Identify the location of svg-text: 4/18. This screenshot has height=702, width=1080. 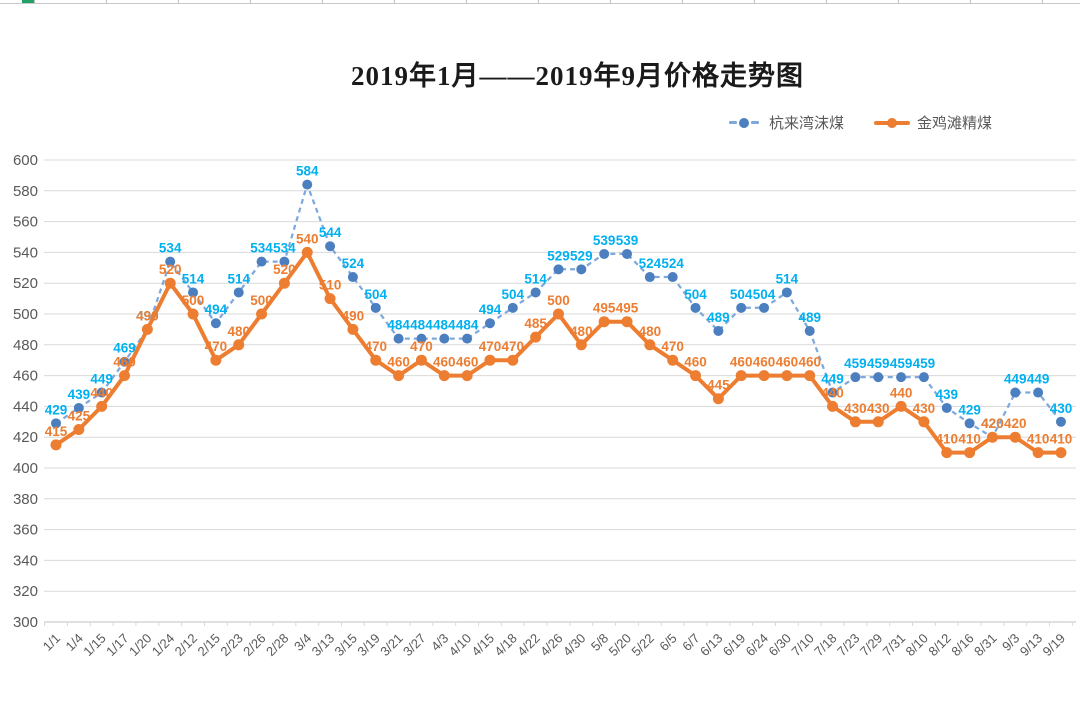
(505, 645).